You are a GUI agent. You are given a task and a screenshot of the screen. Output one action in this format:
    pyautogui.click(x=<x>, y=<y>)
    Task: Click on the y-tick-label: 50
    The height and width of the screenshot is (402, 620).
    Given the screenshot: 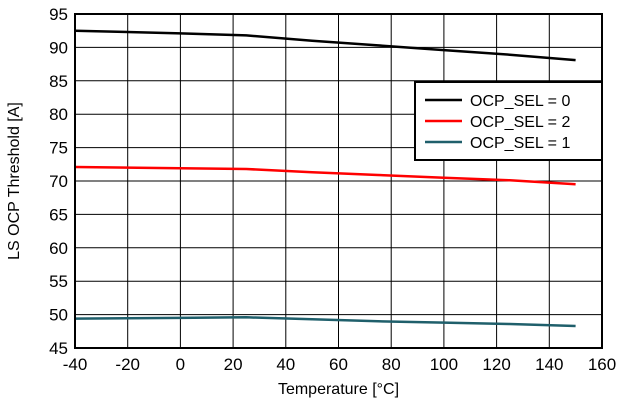 What is the action you would take?
    pyautogui.click(x=58, y=315)
    